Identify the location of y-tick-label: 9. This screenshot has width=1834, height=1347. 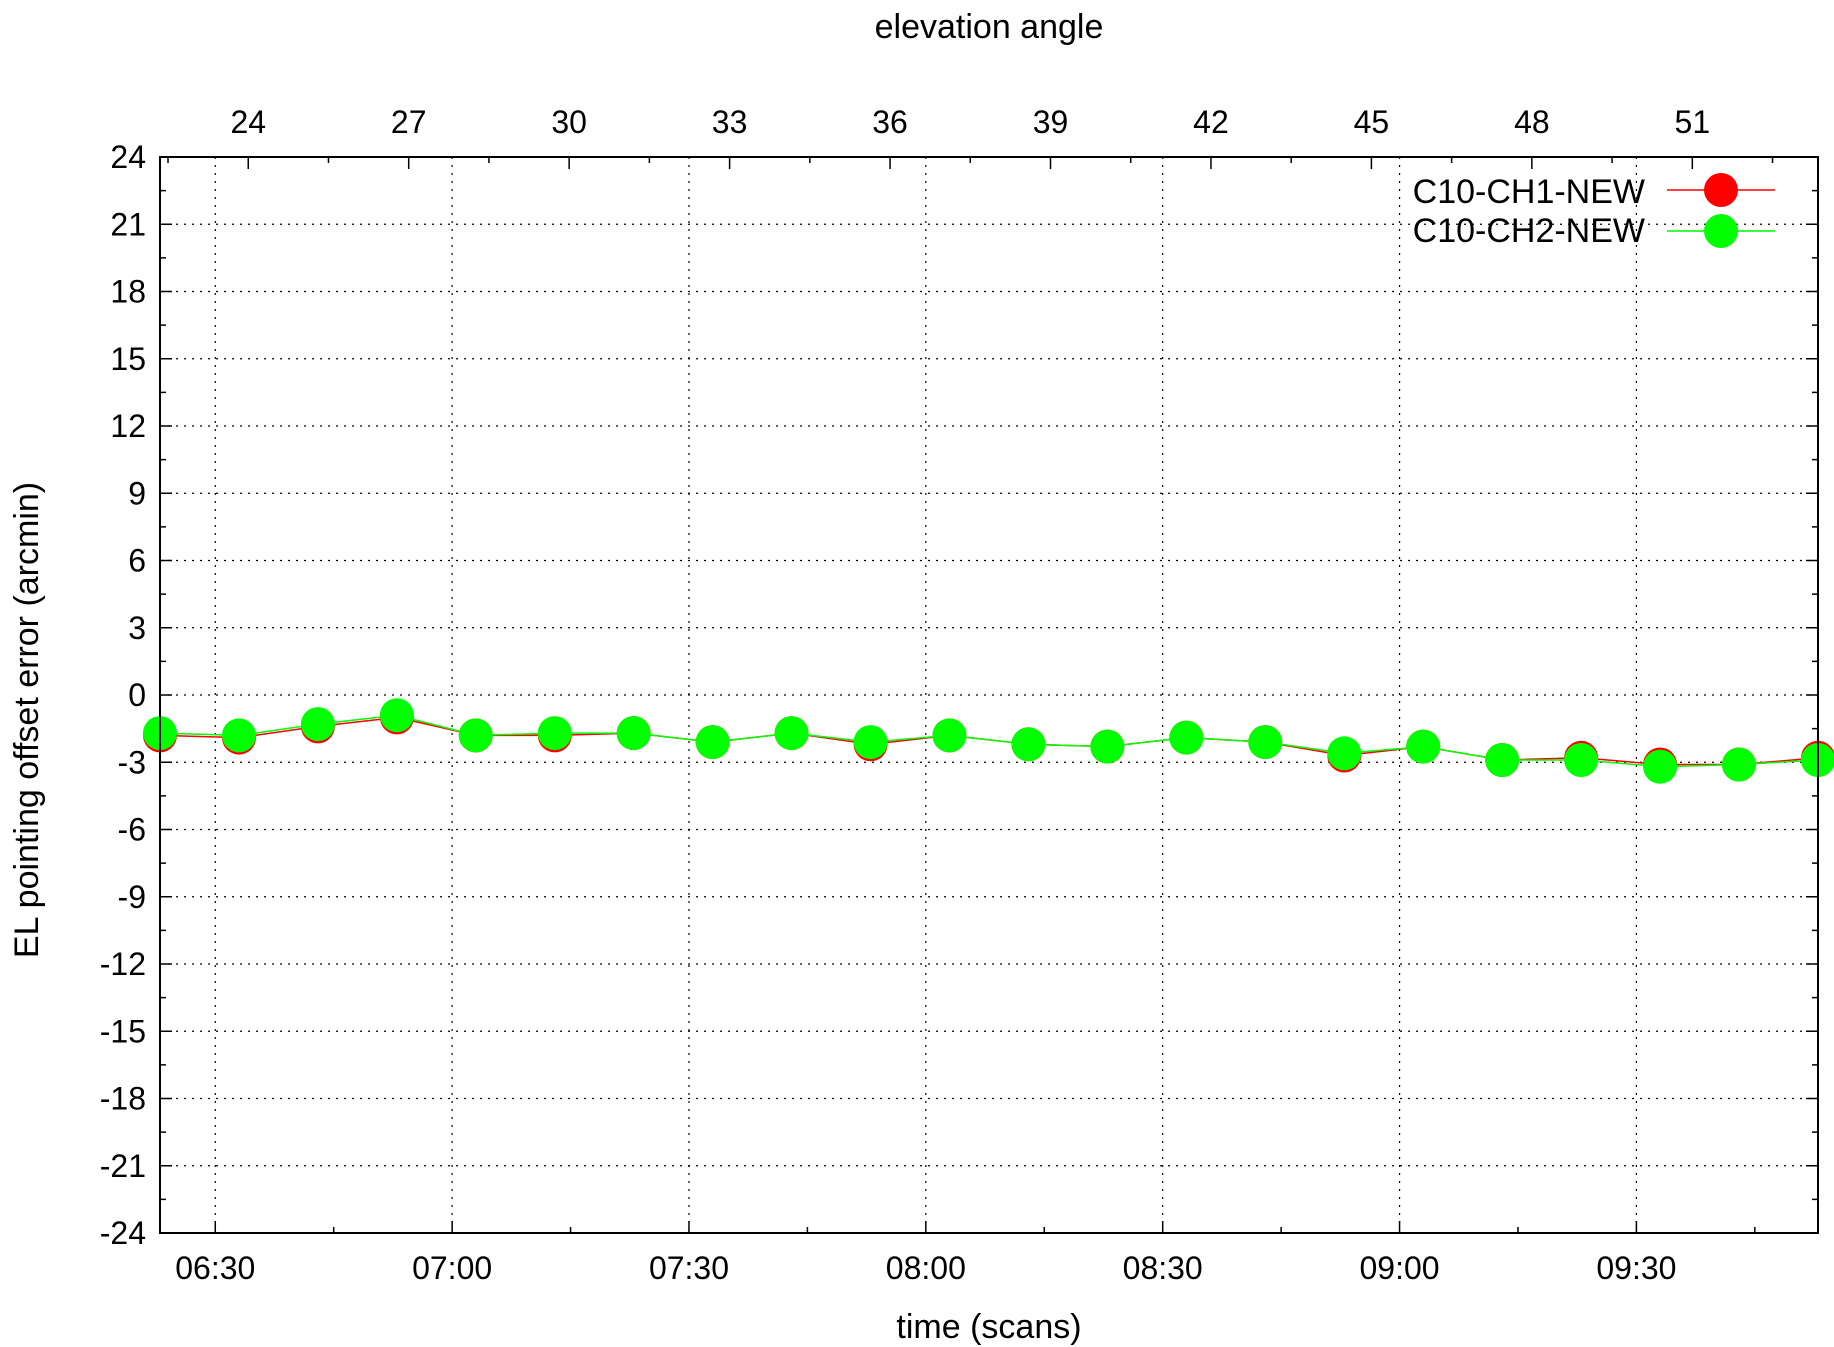
(137, 493).